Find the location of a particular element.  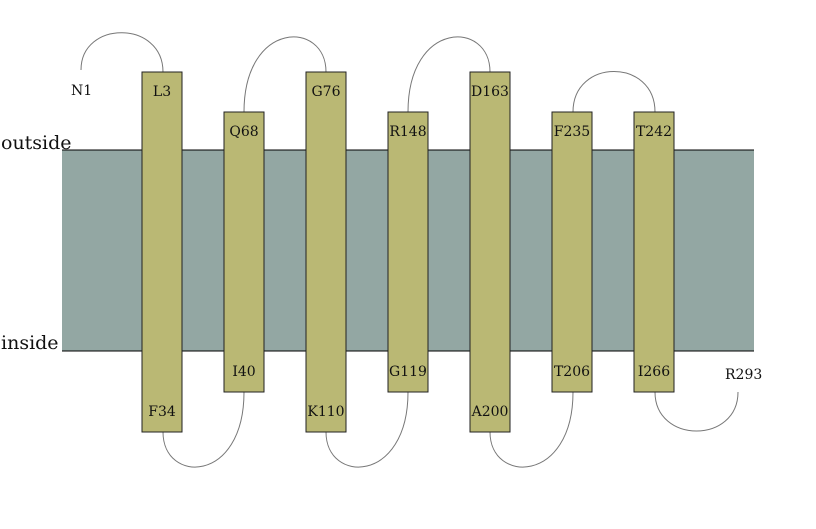

n-terminus-label: N1 is located at coordinates (81, 91).